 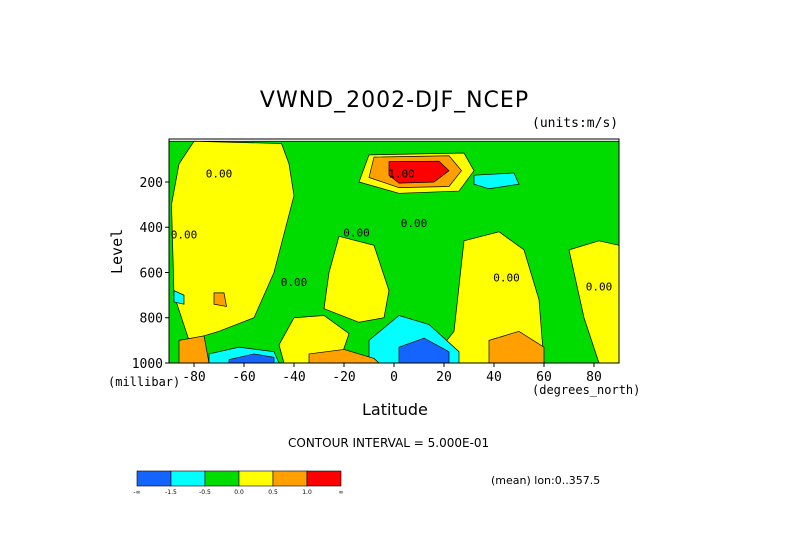 I want to click on colorbar-label: -∞, so click(x=136, y=492).